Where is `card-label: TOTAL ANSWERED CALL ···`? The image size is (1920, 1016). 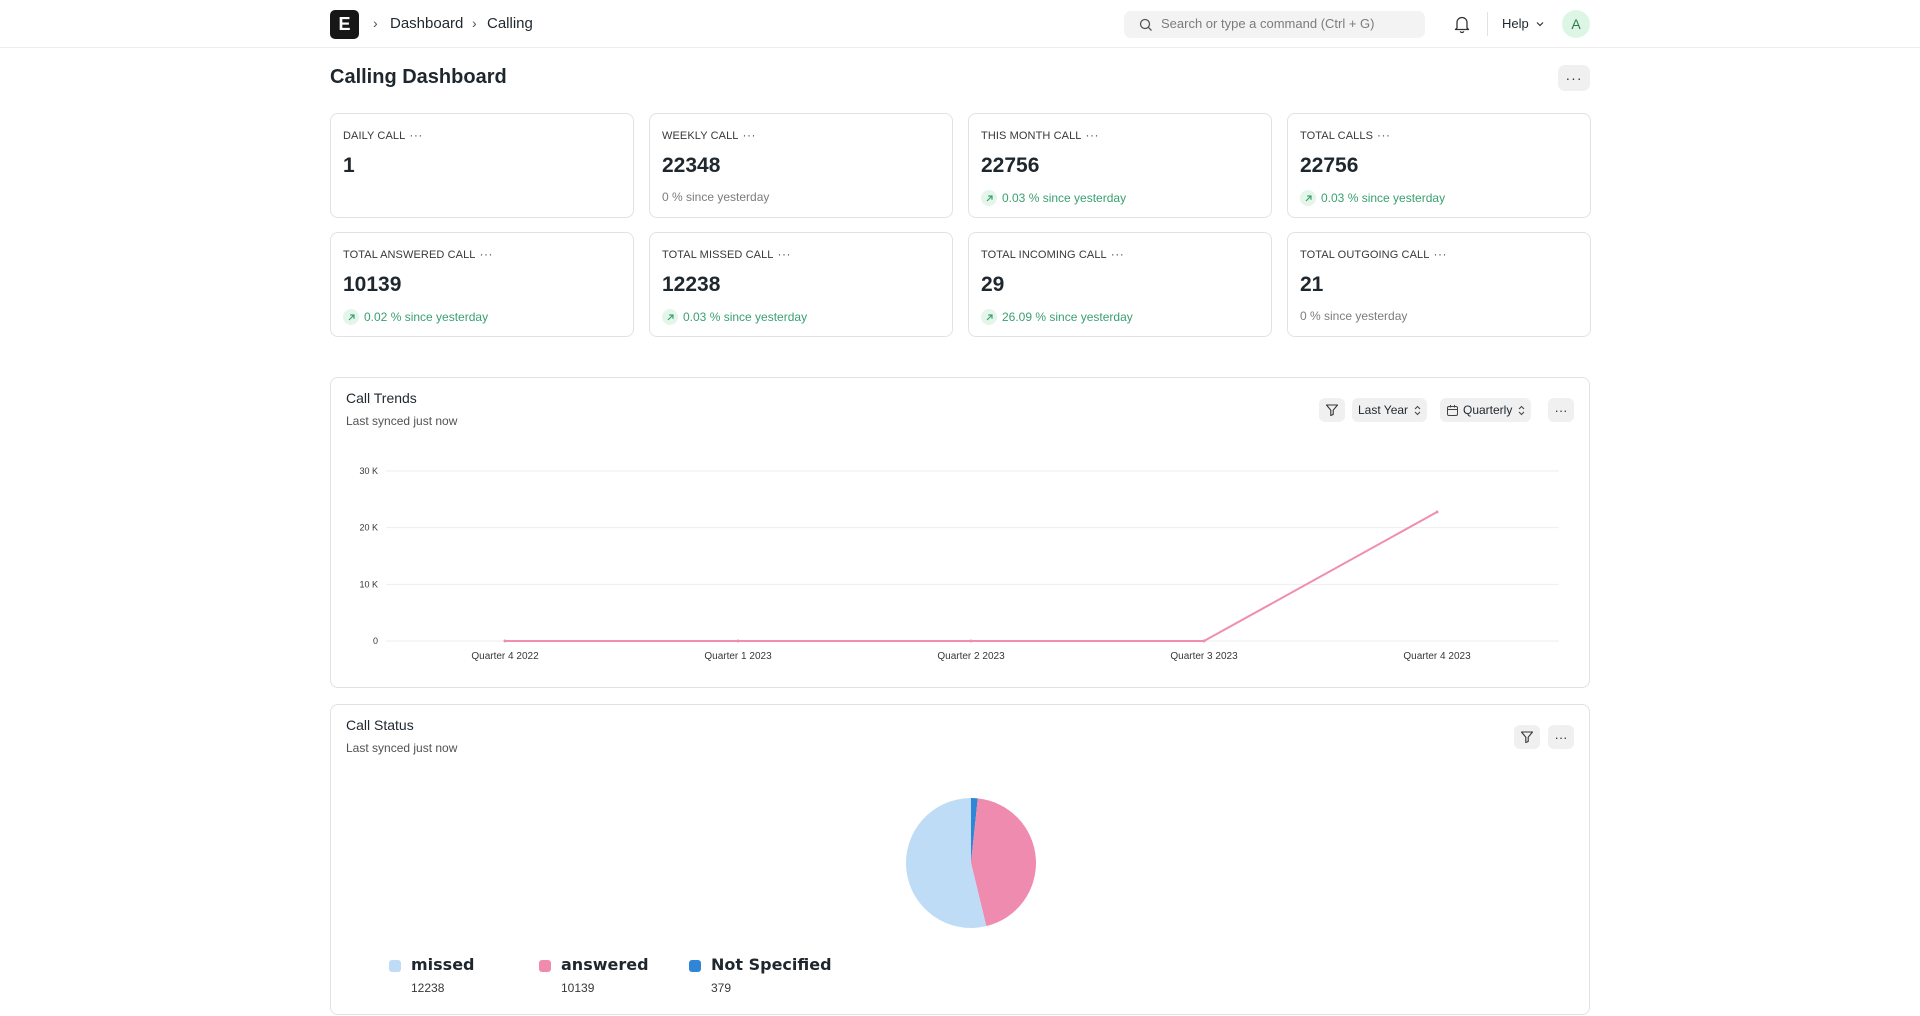
card-label: TOTAL ANSWERED CALL ··· is located at coordinates (418, 254).